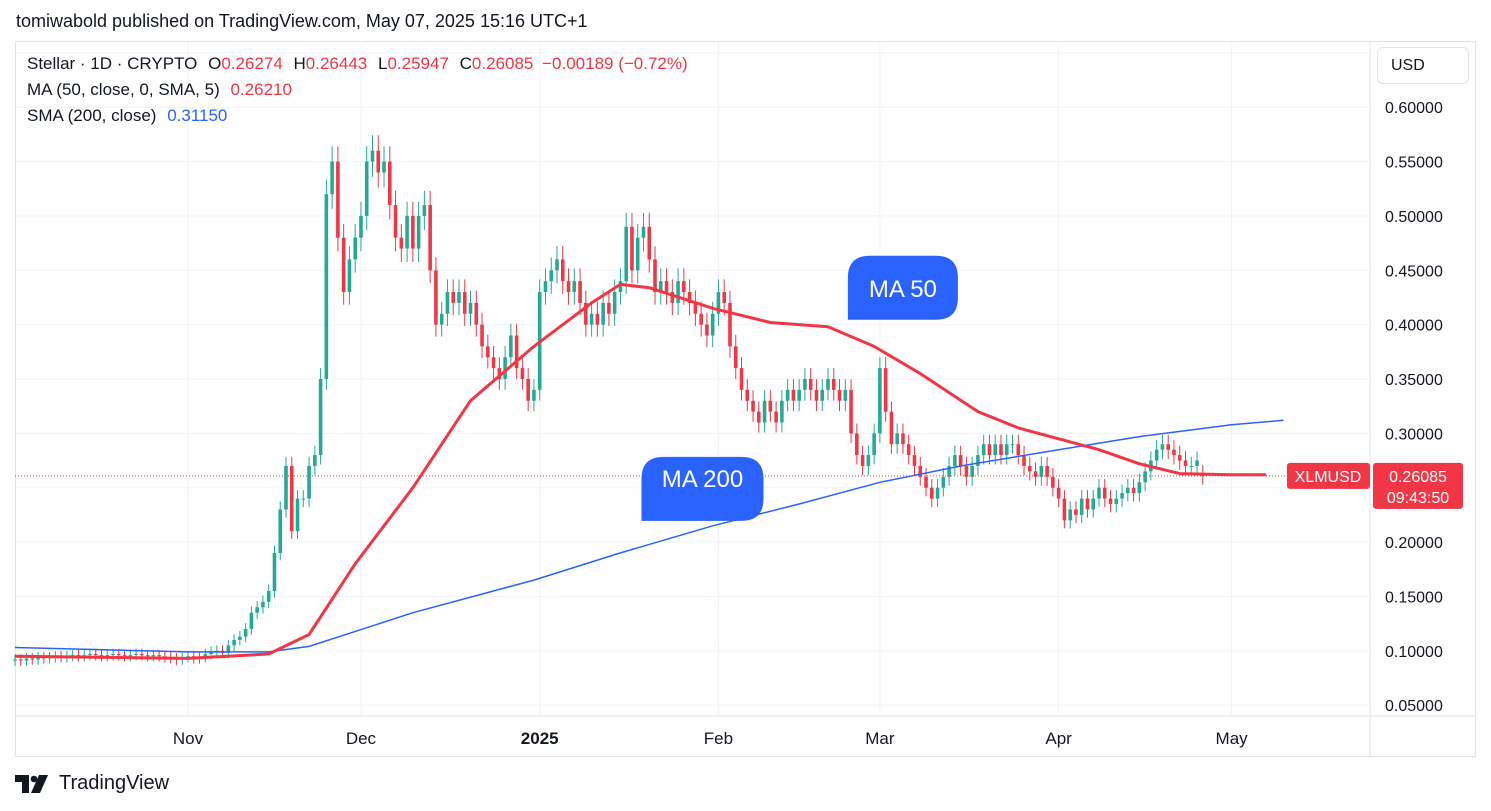 This screenshot has height=811, width=1491. I want to click on ma50-legend: MA (50, close, 0, SMA, 5) 0.26210, so click(159, 90).